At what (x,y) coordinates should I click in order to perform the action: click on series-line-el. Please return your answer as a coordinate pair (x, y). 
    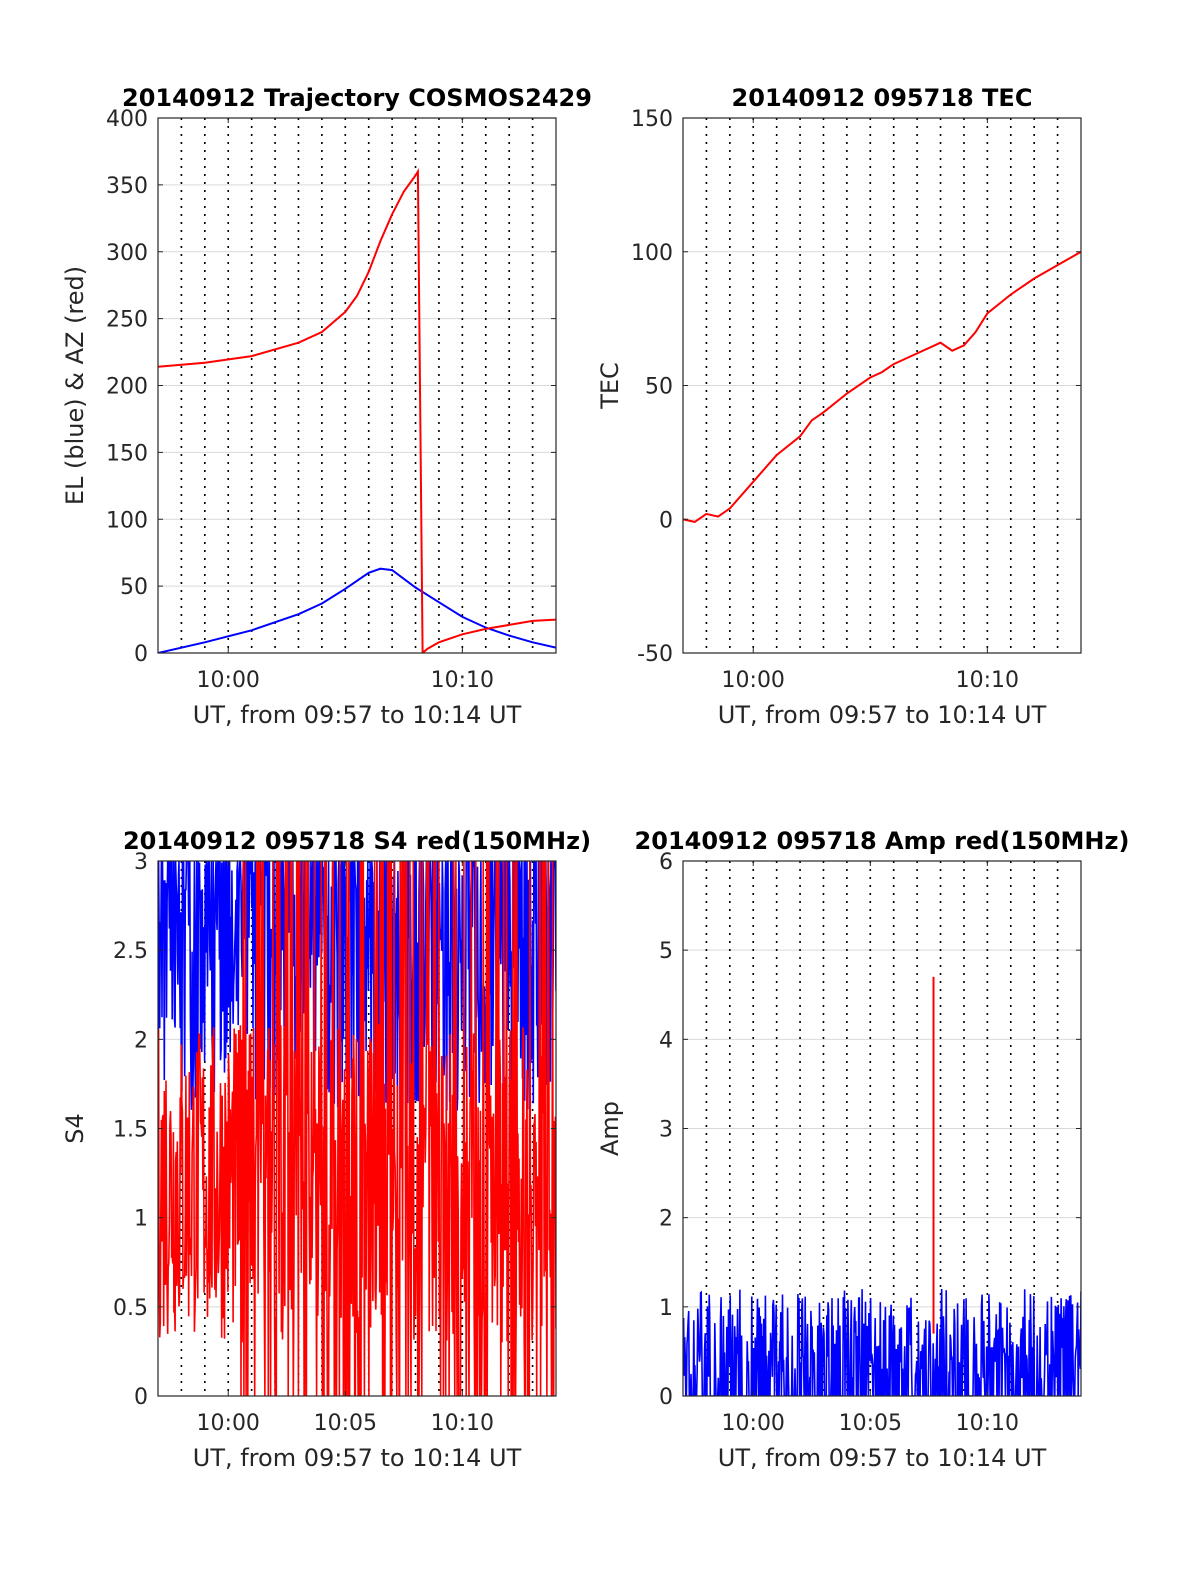
    Looking at the image, I should click on (357, 610).